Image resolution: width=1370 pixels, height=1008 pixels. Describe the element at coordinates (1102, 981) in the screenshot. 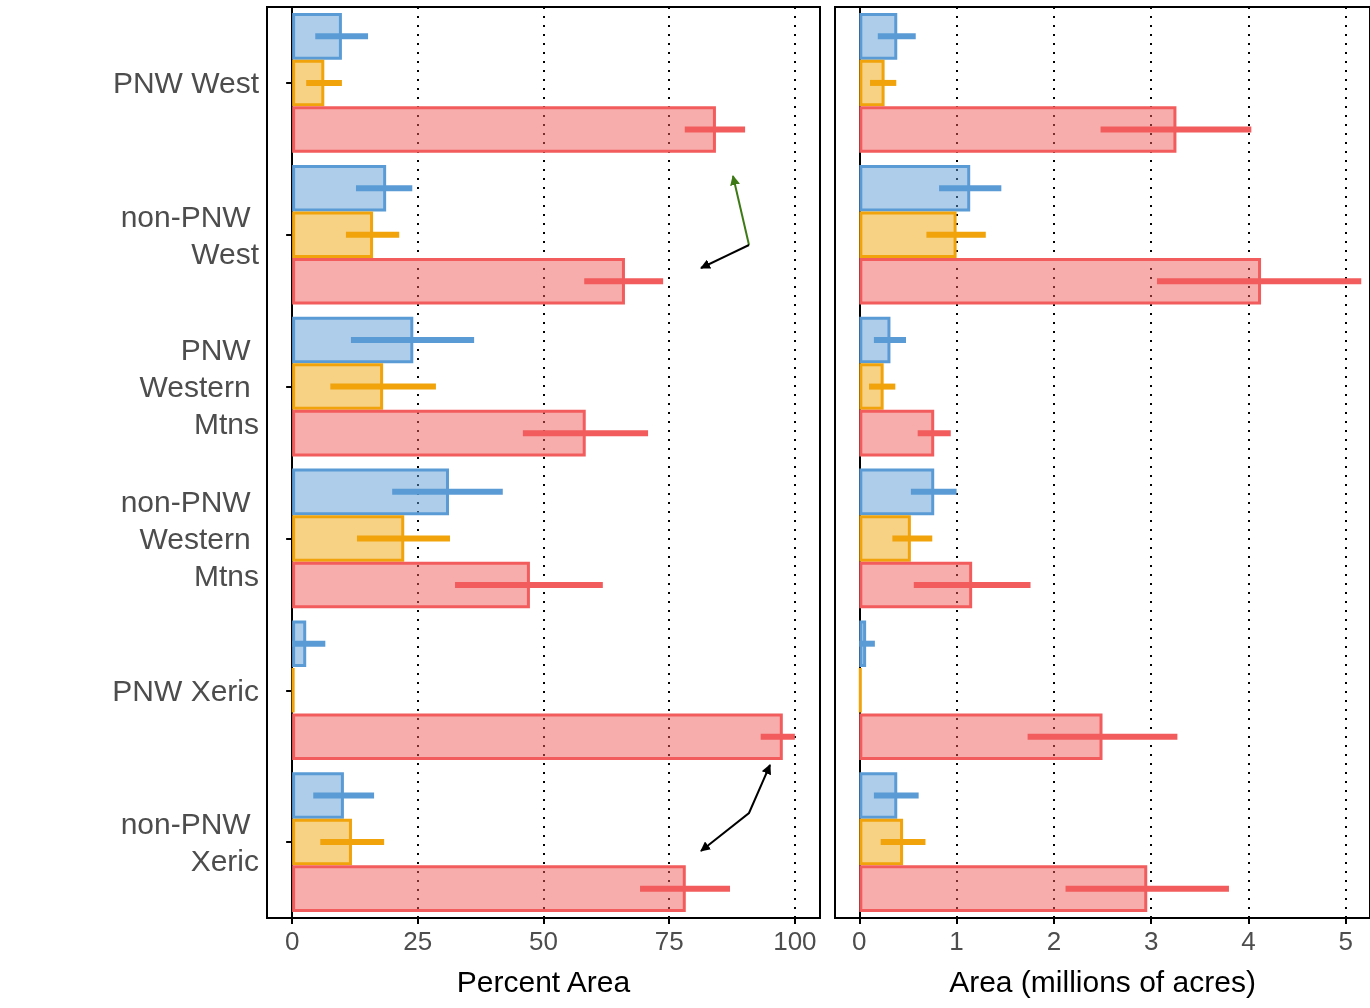

I see `x-axis-title: Area (millions of acres)` at that location.